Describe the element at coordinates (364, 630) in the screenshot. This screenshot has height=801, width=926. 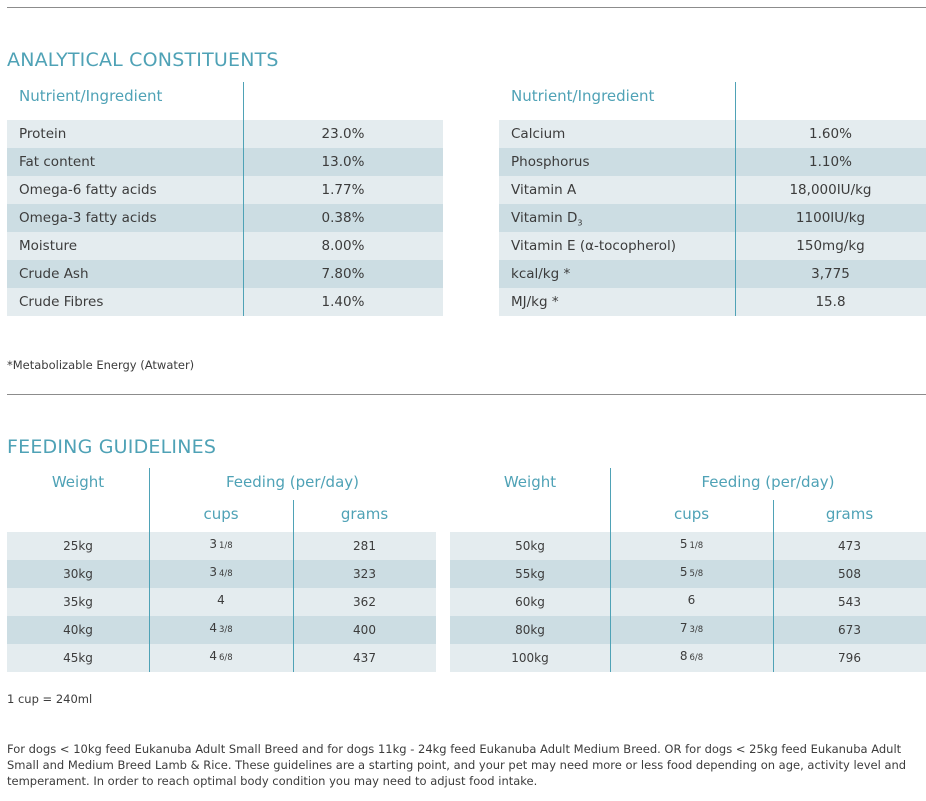
I see `grams-cell: 400` at that location.